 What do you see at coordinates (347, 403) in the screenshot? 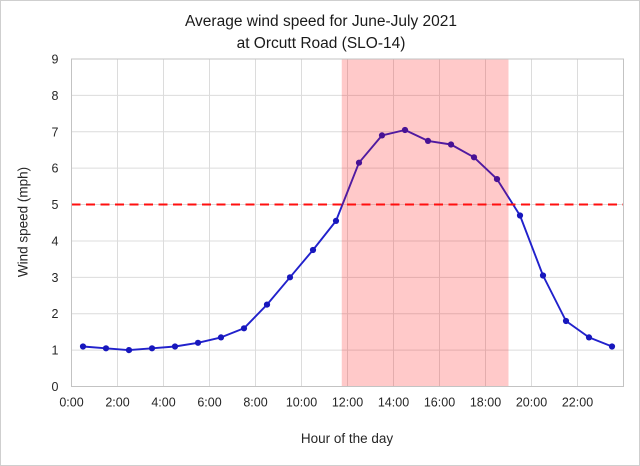
I see `x-tick-label: 12:00` at bounding box center [347, 403].